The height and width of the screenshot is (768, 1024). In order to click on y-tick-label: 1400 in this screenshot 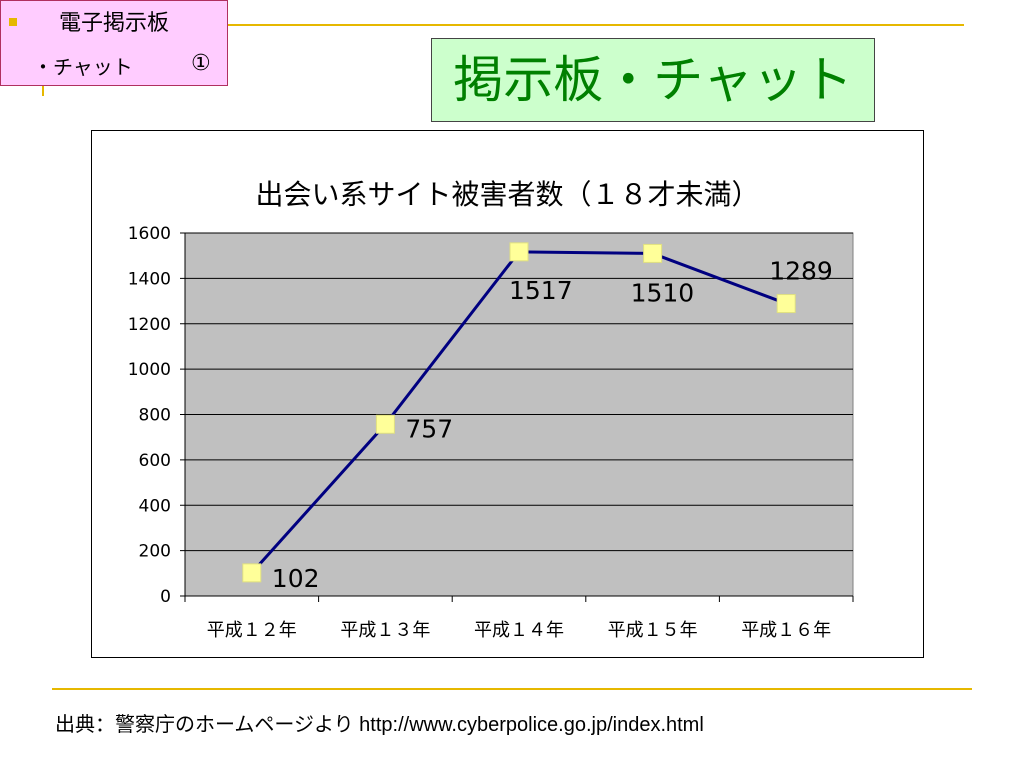, I will do `click(149, 279)`.